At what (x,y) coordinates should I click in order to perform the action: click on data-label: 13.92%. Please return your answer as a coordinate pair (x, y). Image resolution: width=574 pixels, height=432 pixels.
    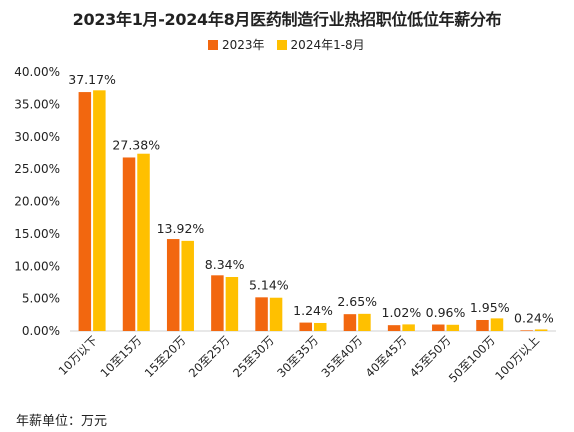
    Looking at the image, I should click on (181, 228).